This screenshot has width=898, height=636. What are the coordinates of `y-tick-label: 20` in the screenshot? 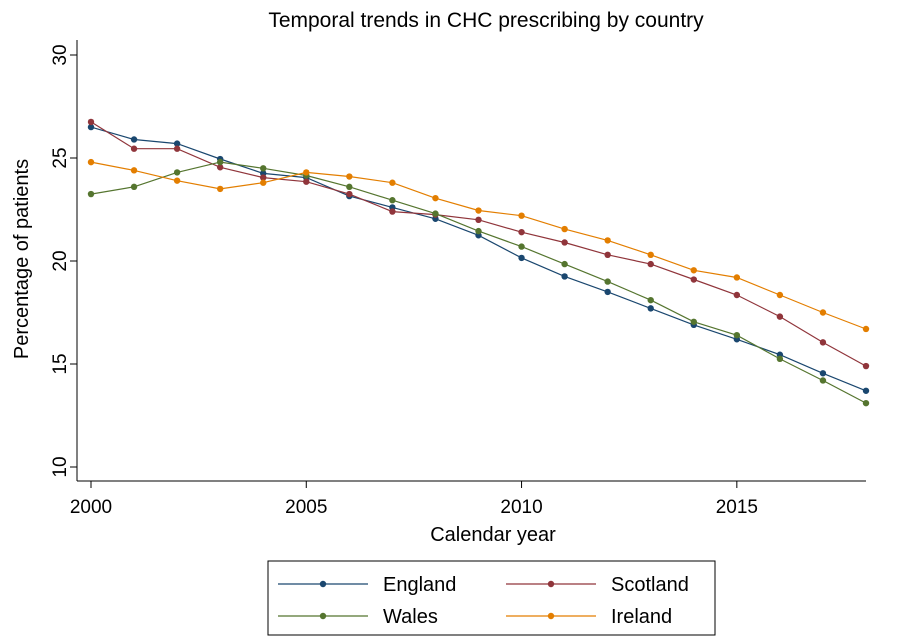 It's located at (60, 260).